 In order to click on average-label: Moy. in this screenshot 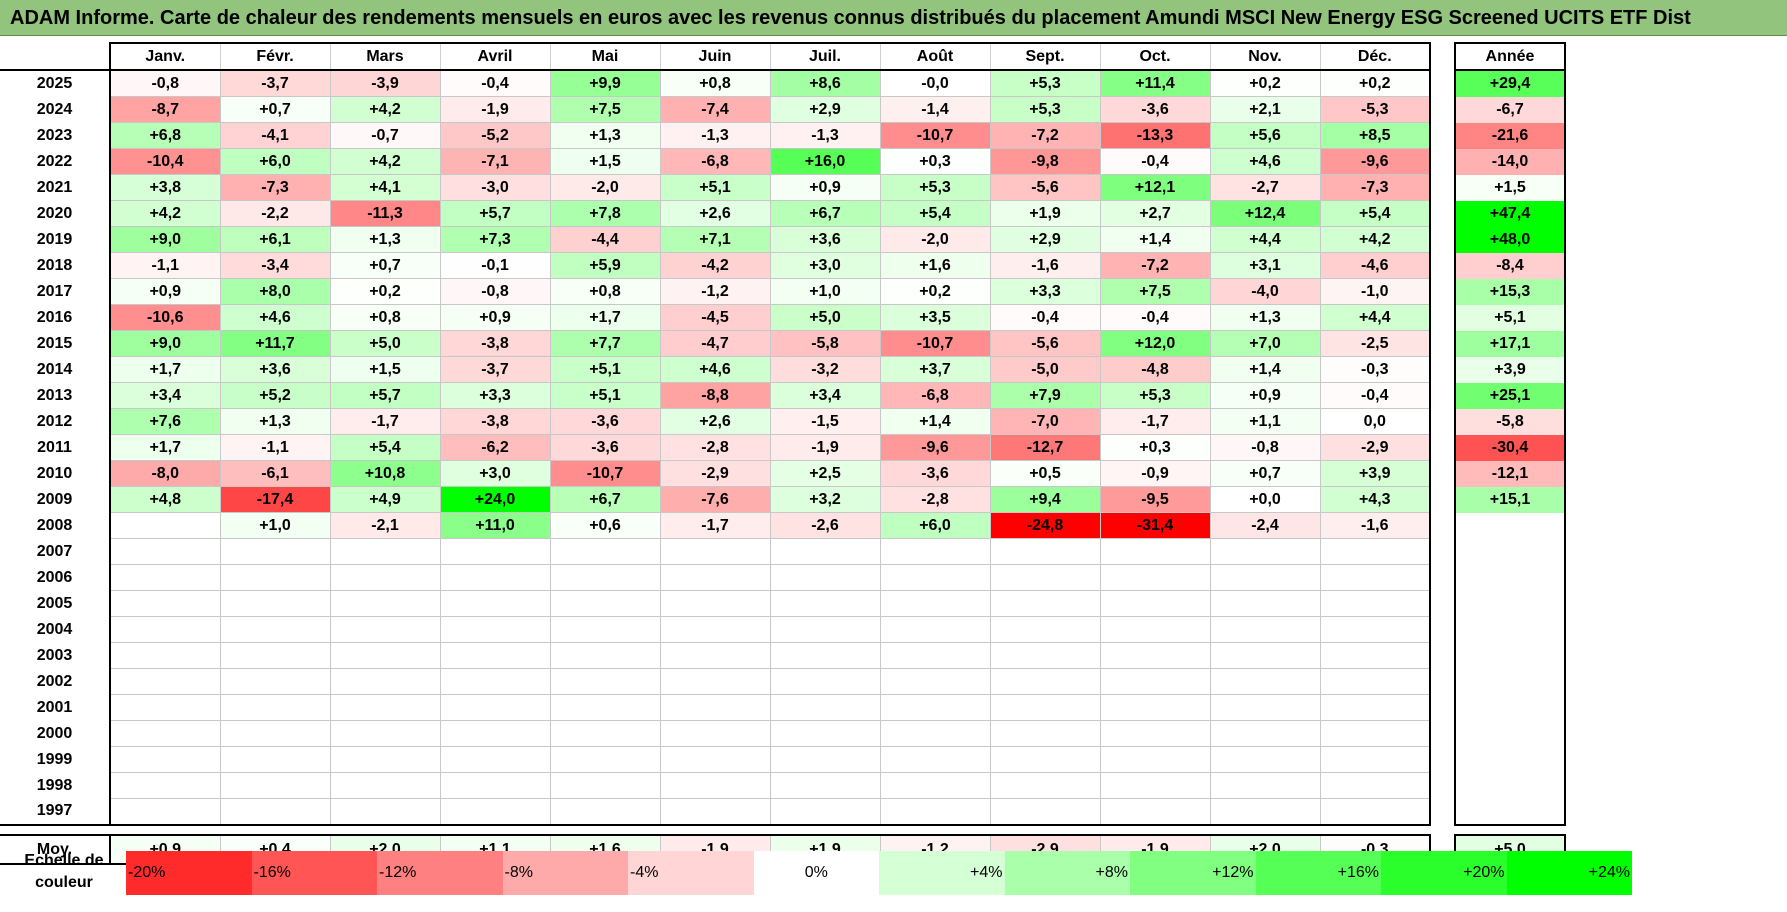, I will do `click(55, 849)`.